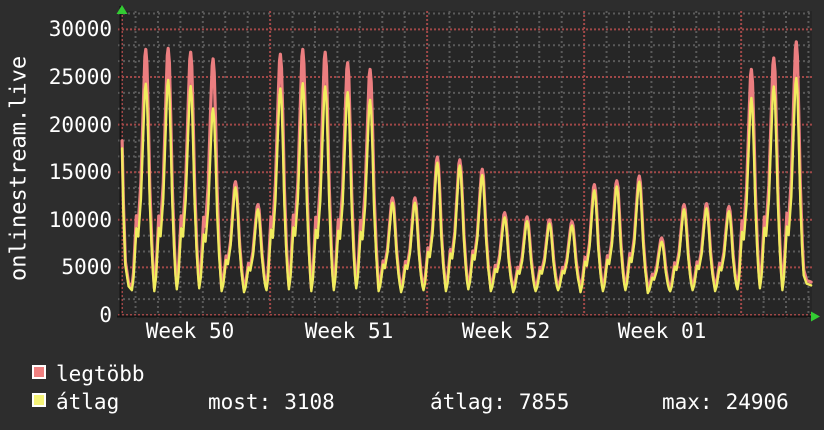 This screenshot has height=430, width=824. What do you see at coordinates (39, 372) in the screenshot?
I see `legend-swatch-legtobb` at bounding box center [39, 372].